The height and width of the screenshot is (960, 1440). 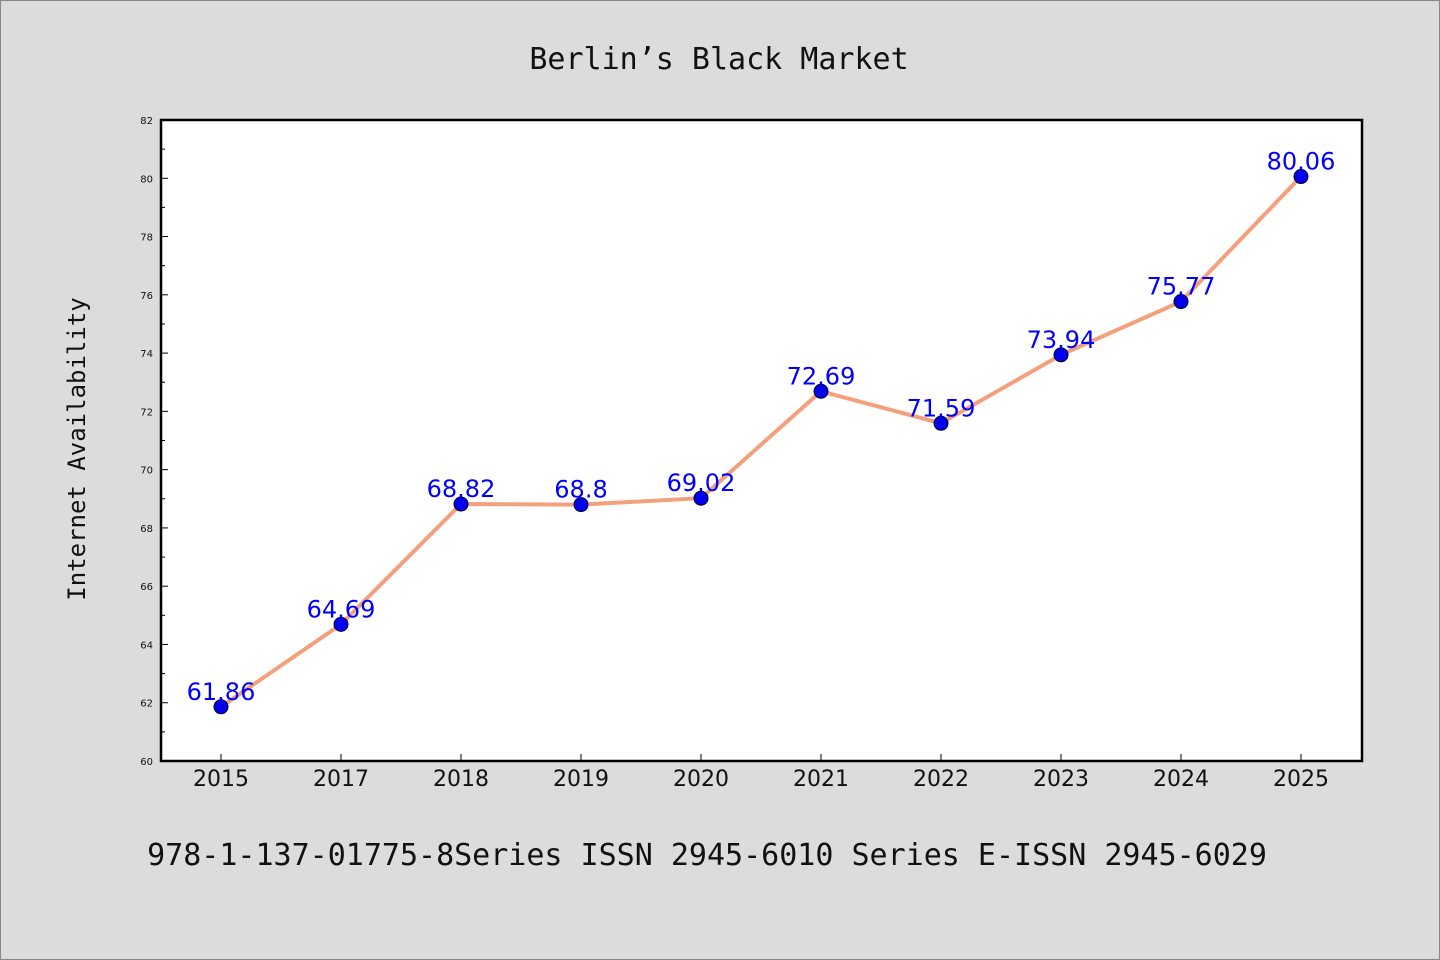 What do you see at coordinates (146, 179) in the screenshot?
I see `y-tick-label: 80` at bounding box center [146, 179].